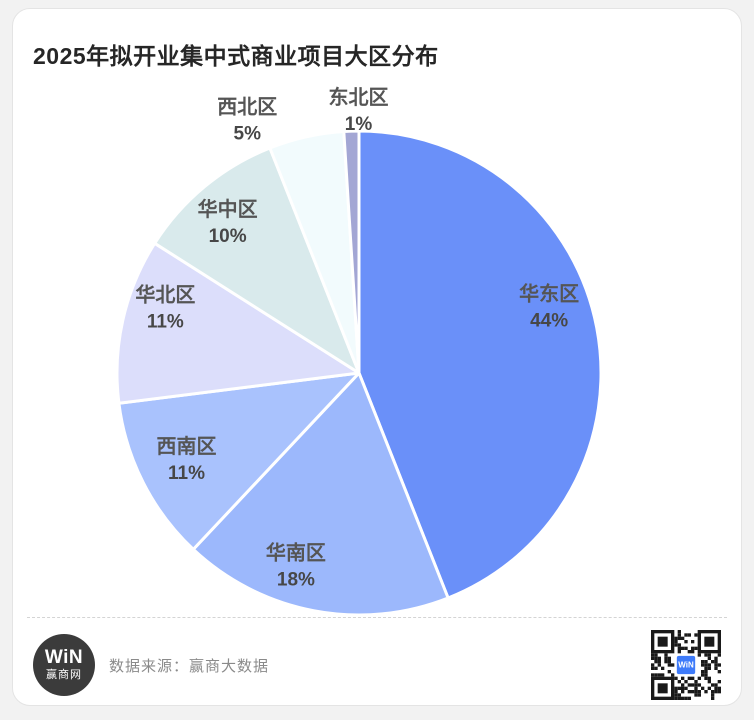  What do you see at coordinates (248, 134) in the screenshot?
I see `svg-text: 5%` at bounding box center [248, 134].